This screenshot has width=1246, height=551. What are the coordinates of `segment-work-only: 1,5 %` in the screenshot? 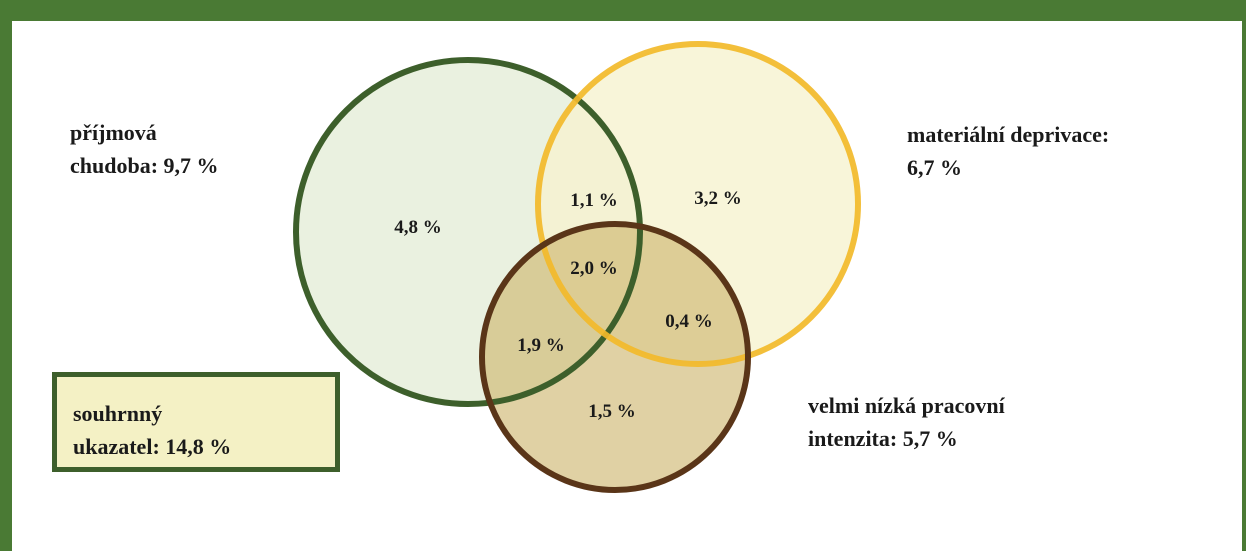 It's located at (612, 411).